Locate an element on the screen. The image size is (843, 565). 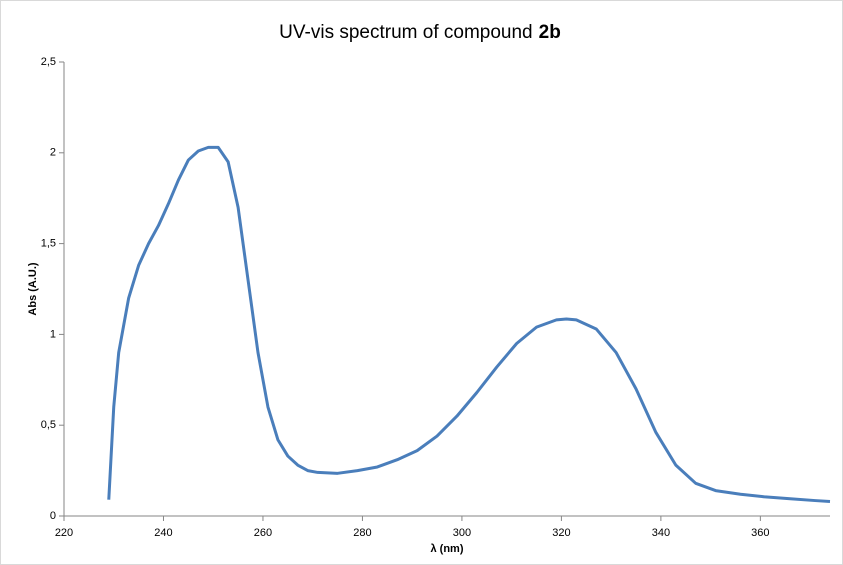
x-tick-label: 280 is located at coordinates (362, 533).